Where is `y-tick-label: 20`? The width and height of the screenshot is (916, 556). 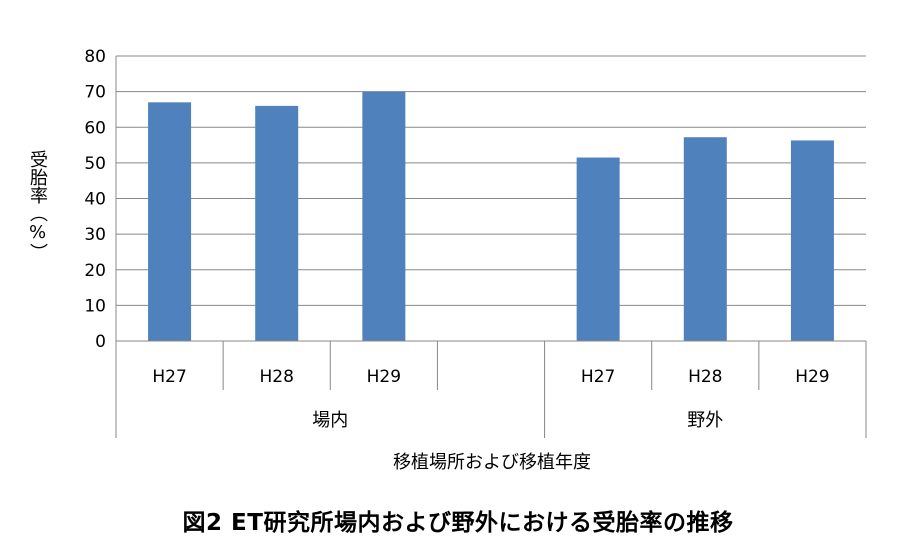
y-tick-label: 20 is located at coordinates (95, 271).